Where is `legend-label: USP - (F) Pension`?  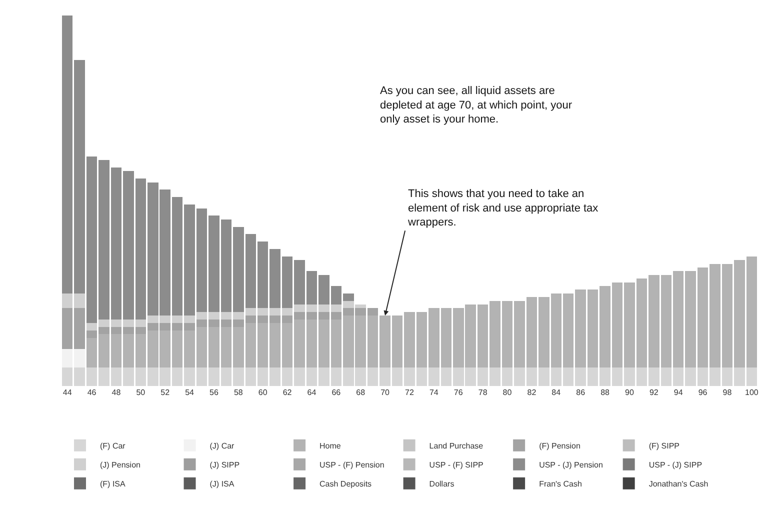 legend-label: USP - (F) Pension is located at coordinates (352, 465).